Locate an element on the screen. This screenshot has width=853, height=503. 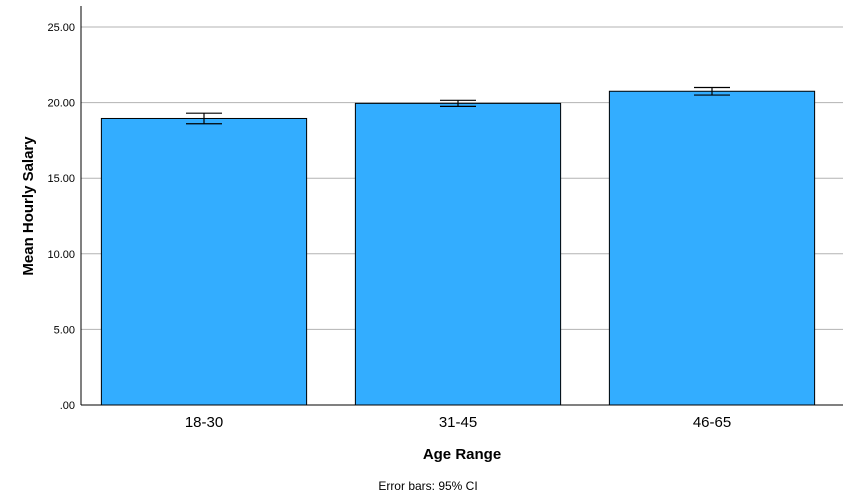
x-axis-title: Age Range is located at coordinates (462, 454).